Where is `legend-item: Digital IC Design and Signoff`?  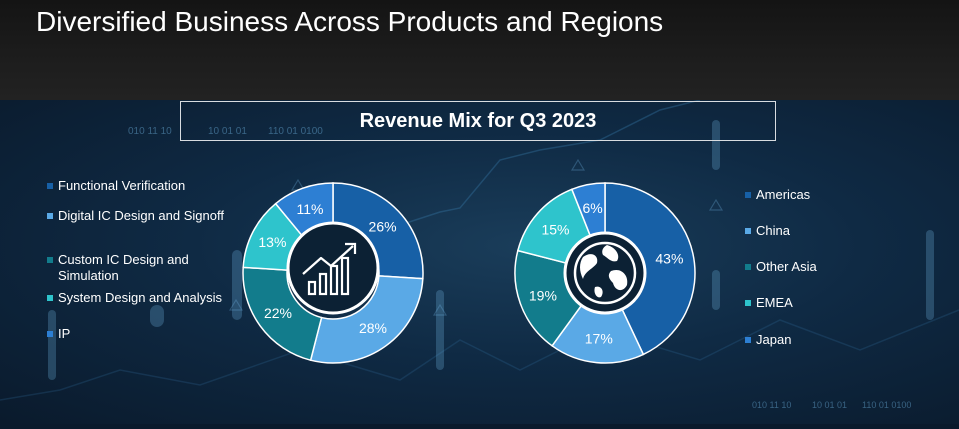 legend-item: Digital IC Design and Signoff is located at coordinates (147, 216).